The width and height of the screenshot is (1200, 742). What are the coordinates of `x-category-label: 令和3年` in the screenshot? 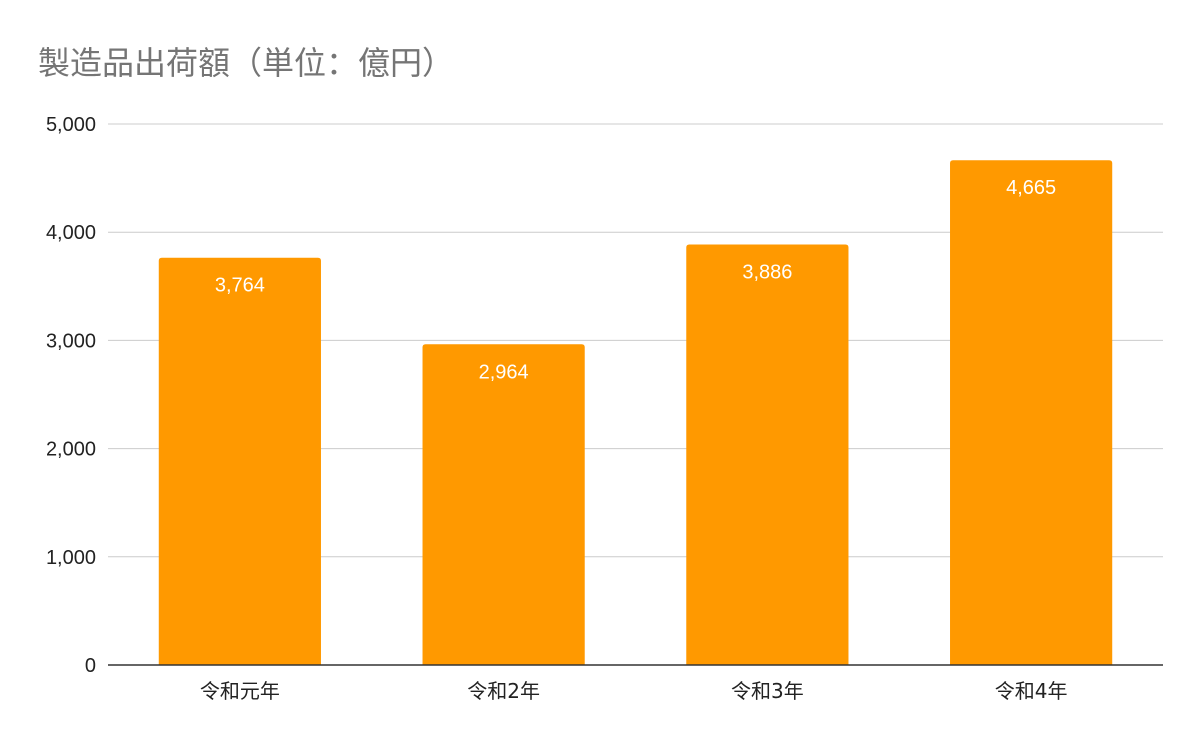 It's located at (767, 691).